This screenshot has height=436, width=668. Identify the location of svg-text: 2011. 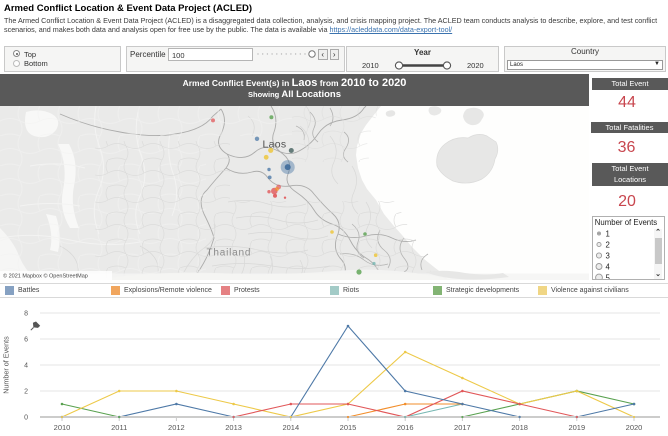
(119, 427).